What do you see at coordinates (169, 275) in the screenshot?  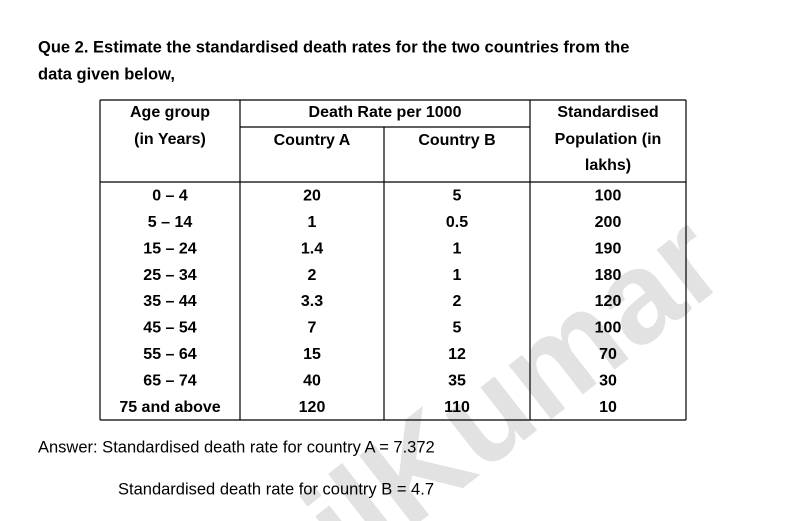 I see `table-cell: 25 – 34` at bounding box center [169, 275].